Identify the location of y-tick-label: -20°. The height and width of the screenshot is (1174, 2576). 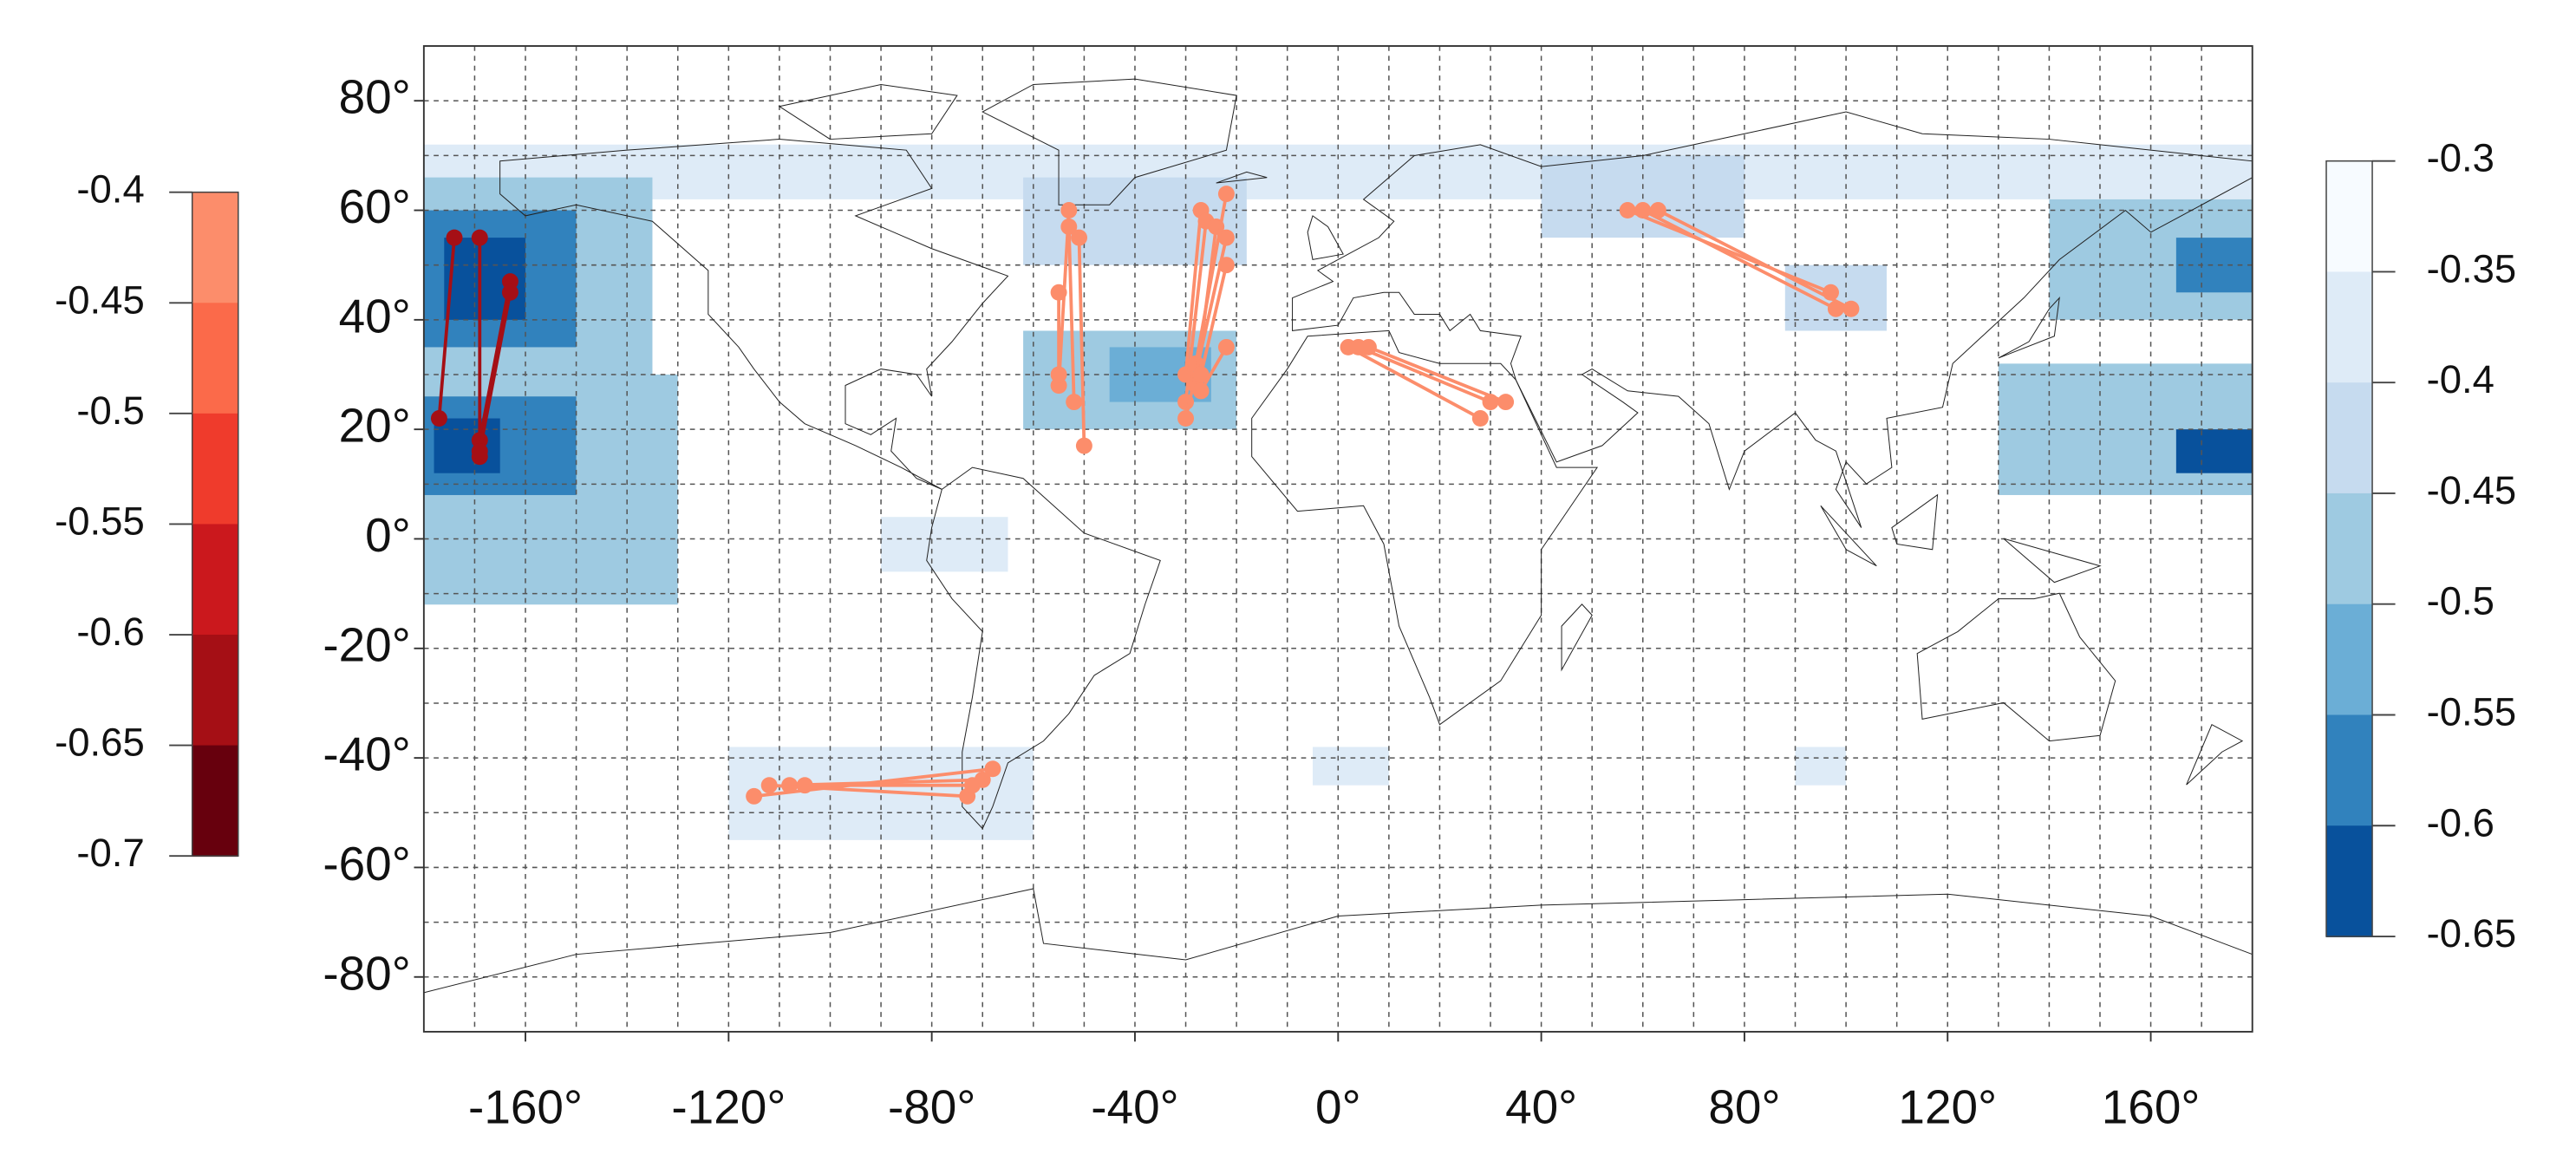
(366, 644).